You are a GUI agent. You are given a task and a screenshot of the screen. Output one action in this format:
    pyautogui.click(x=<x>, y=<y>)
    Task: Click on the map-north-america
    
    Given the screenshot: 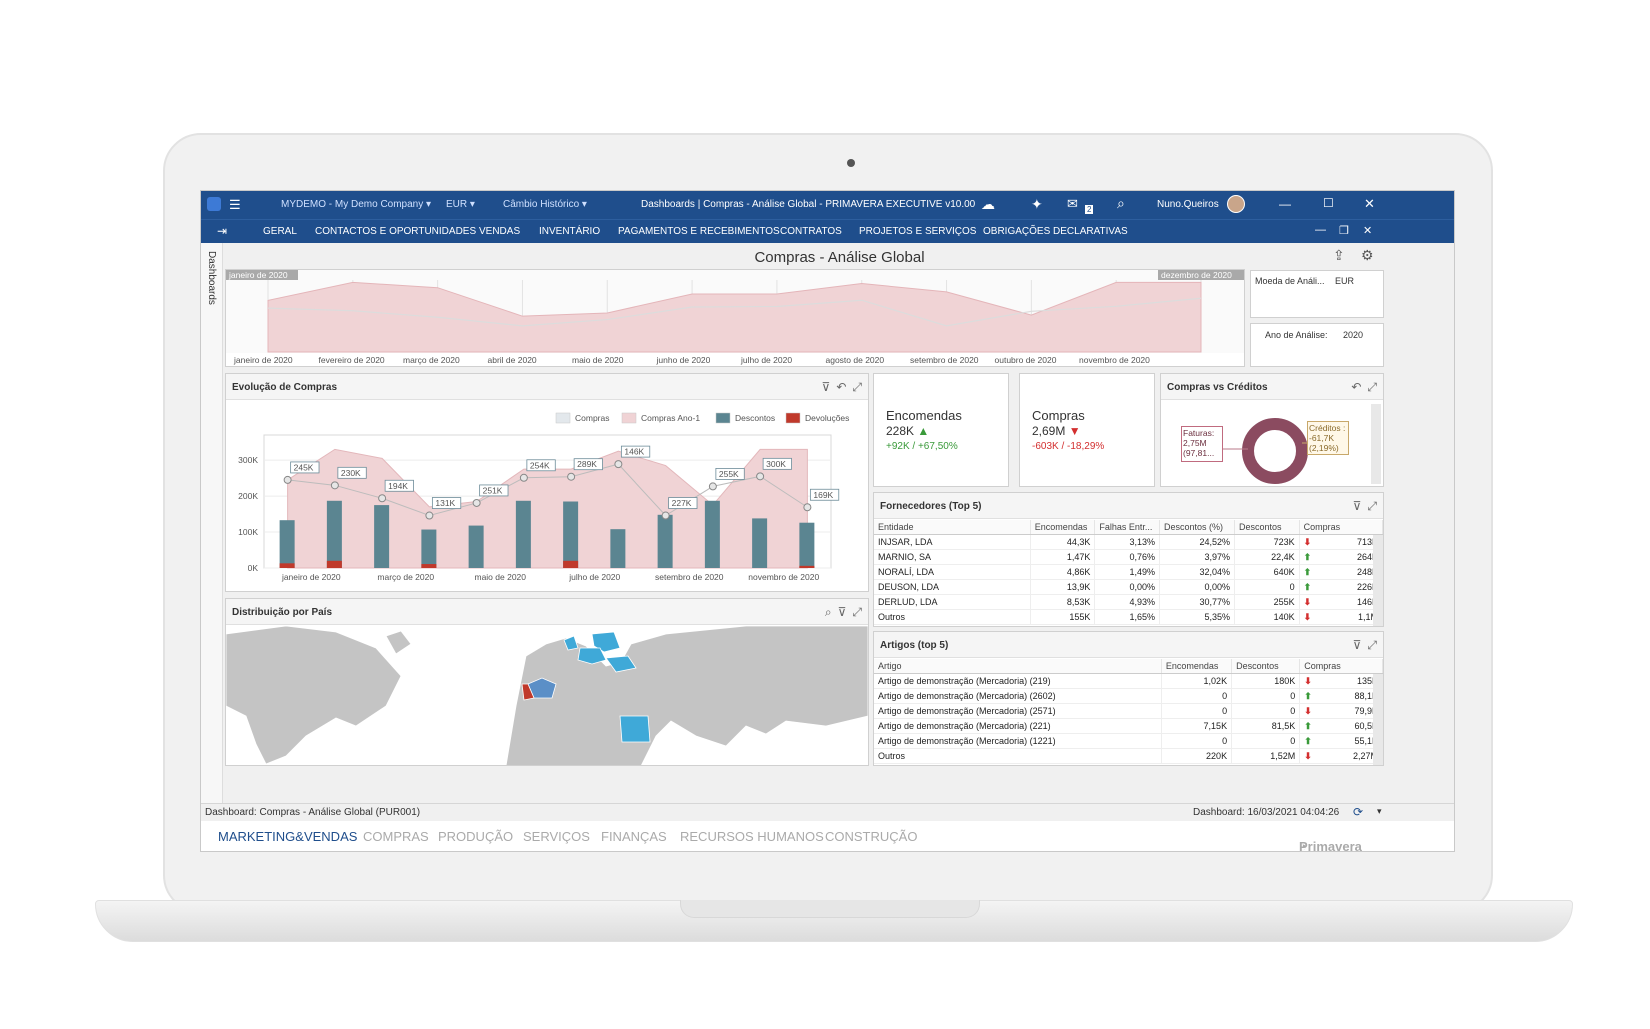 What is the action you would take?
    pyautogui.click(x=314, y=695)
    